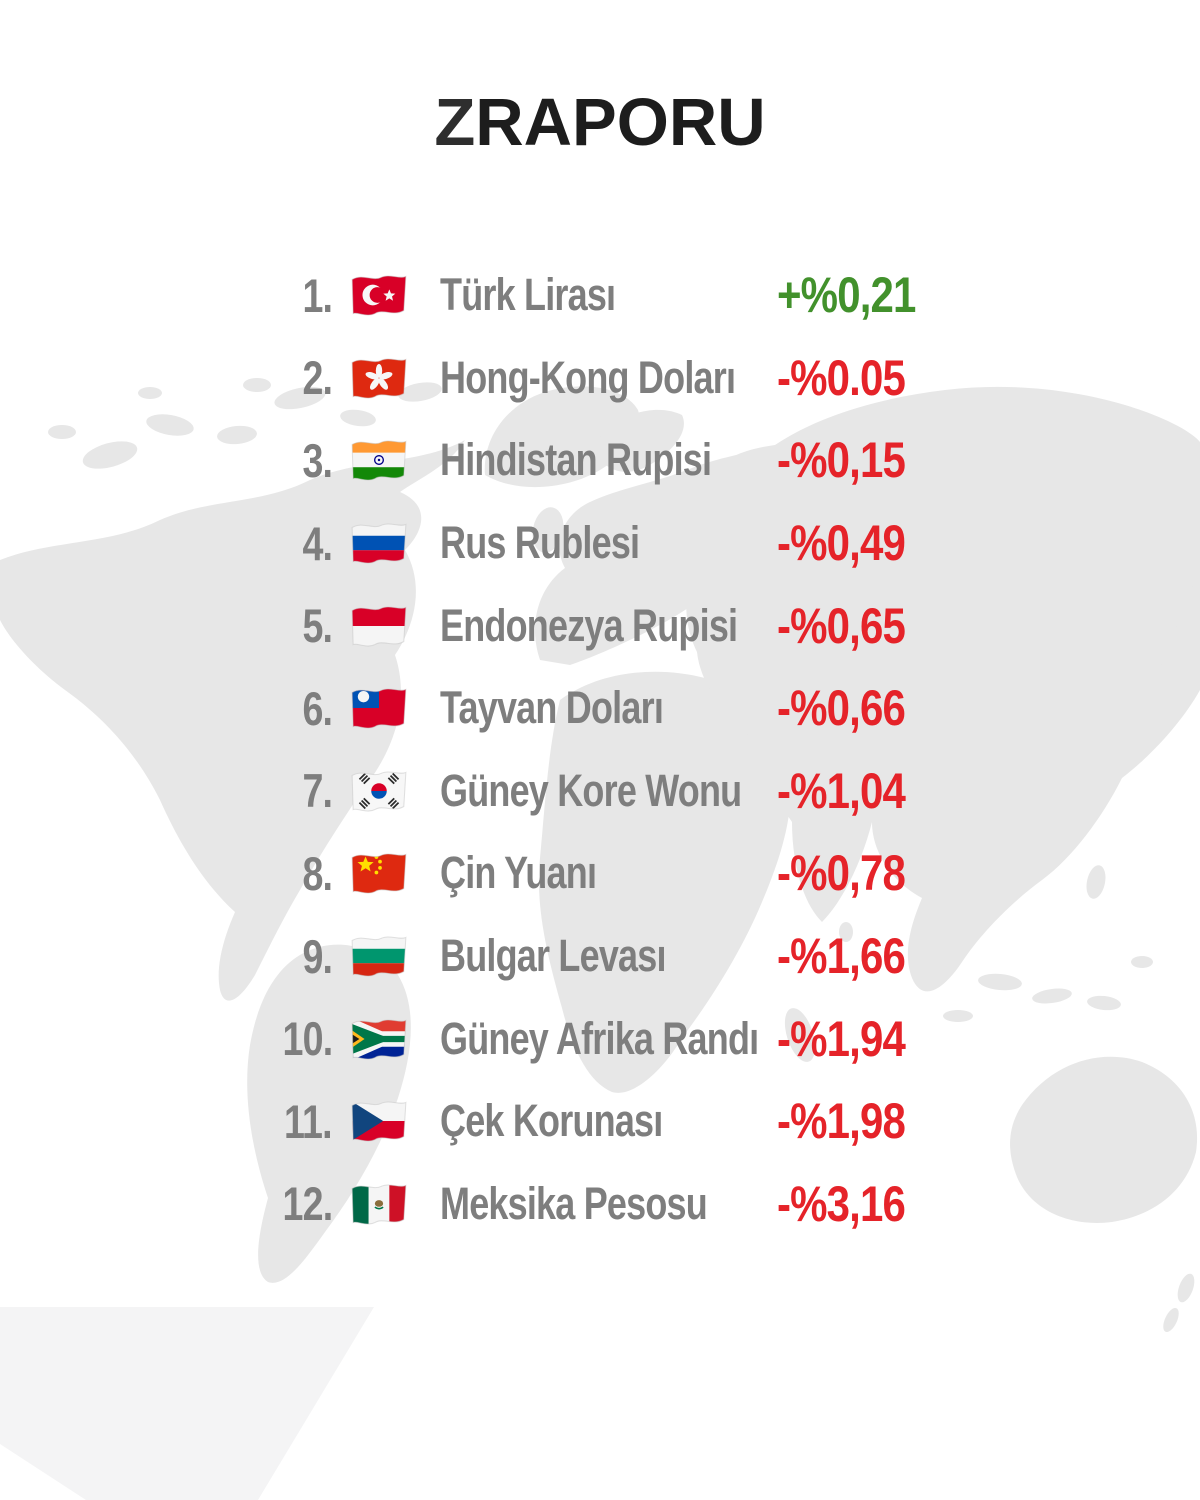 The height and width of the screenshot is (1500, 1200). I want to click on currency-row: 9. Bulgar Levası -%1,66, so click(584, 956).